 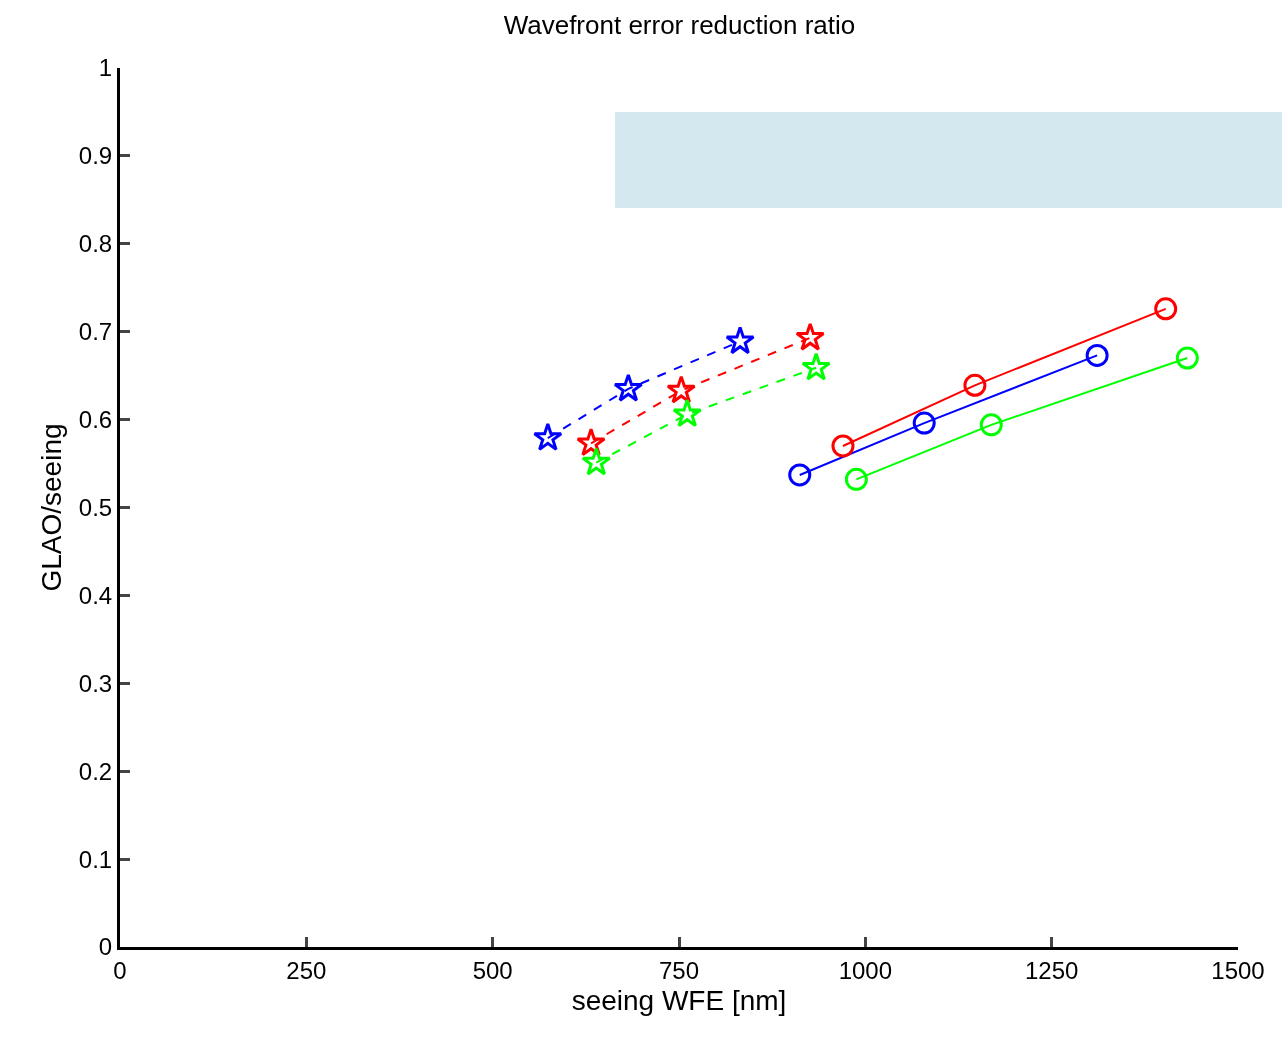 I want to click on y-tick-label: 0.3, so click(x=95, y=683).